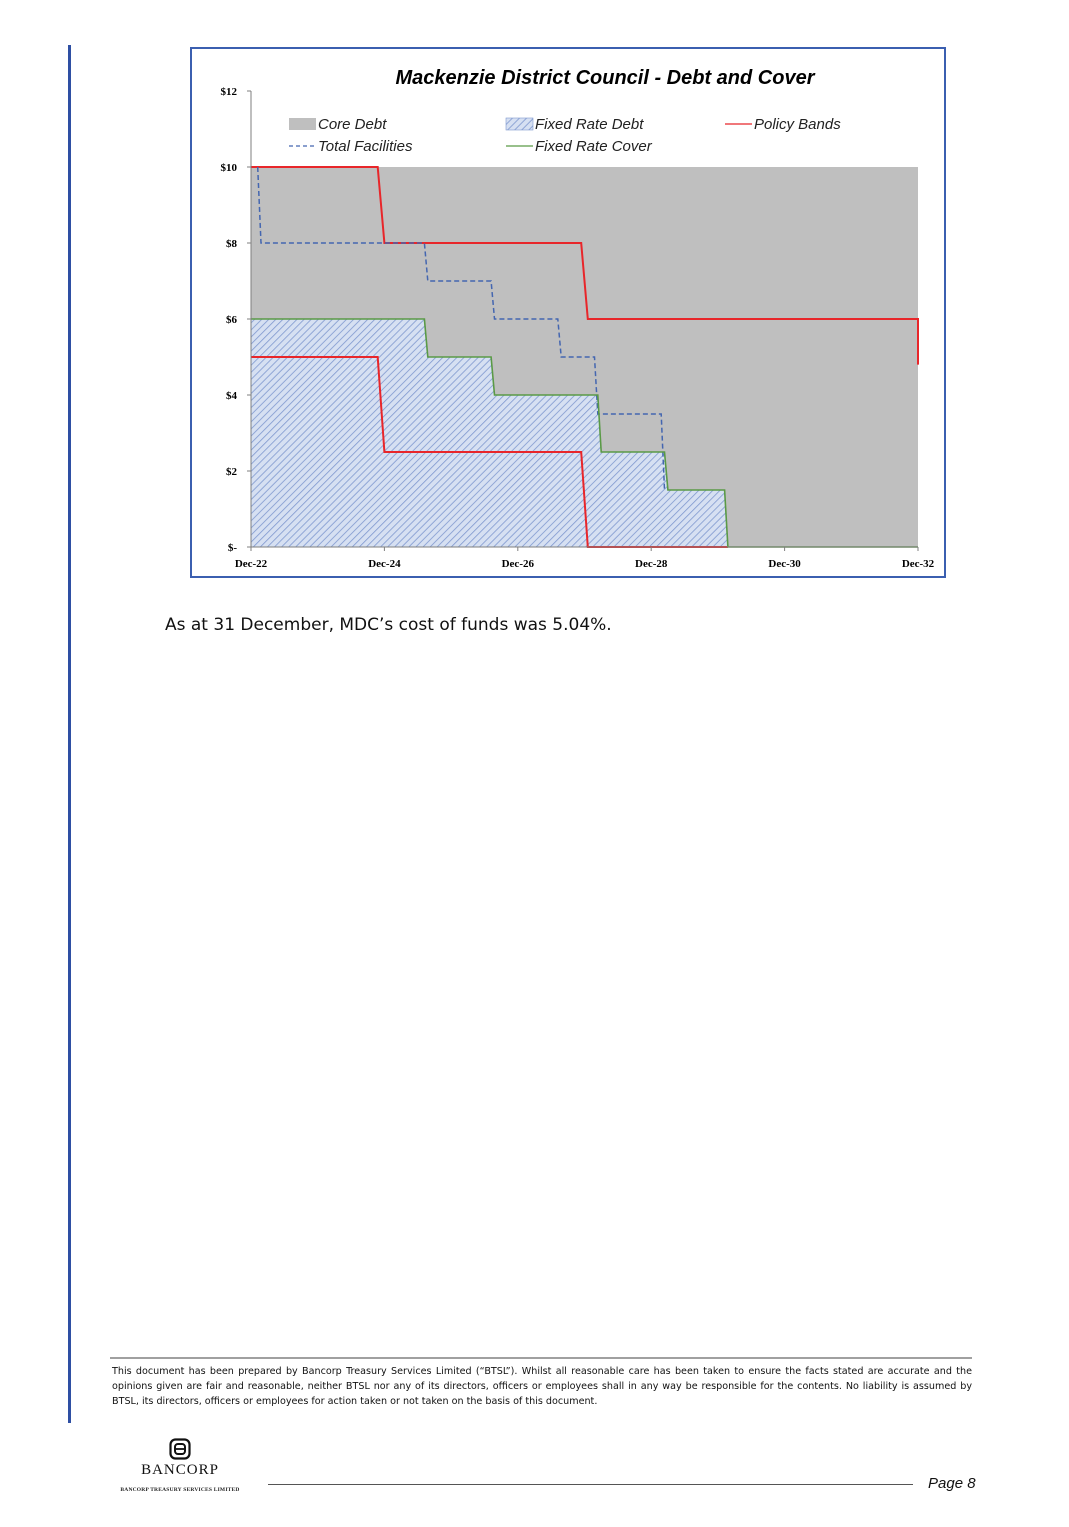 Image resolution: width=1069 pixels, height=1527 pixels. What do you see at coordinates (589, 124) in the screenshot?
I see `fixed-rate-debt-legend-label: Fixed Rate Debt` at bounding box center [589, 124].